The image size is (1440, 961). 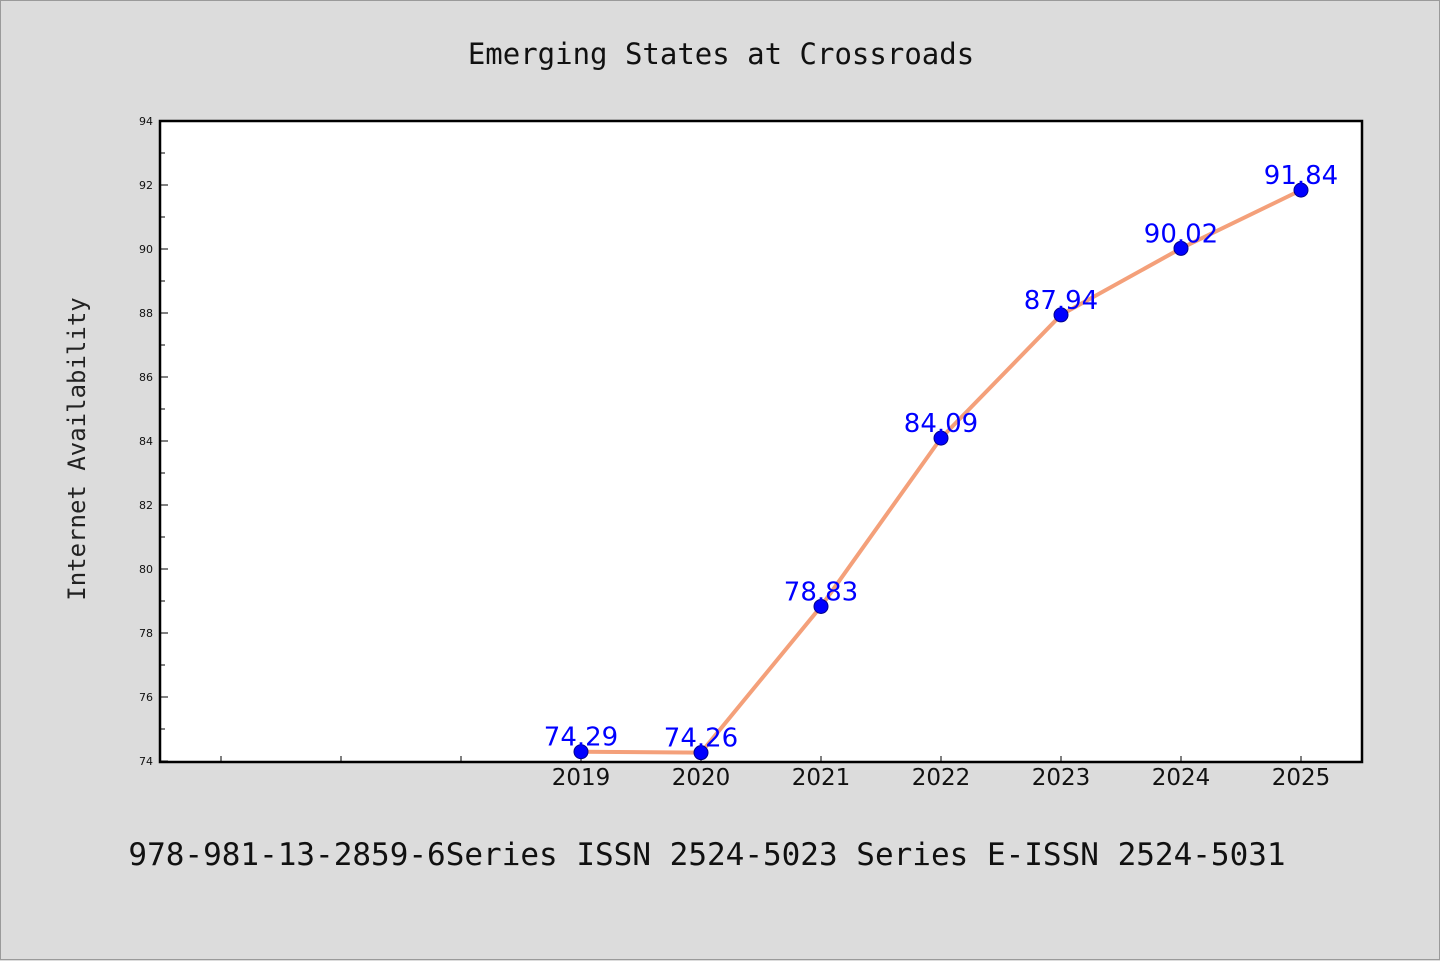 What do you see at coordinates (146, 505) in the screenshot?
I see `y-tick-label: 82` at bounding box center [146, 505].